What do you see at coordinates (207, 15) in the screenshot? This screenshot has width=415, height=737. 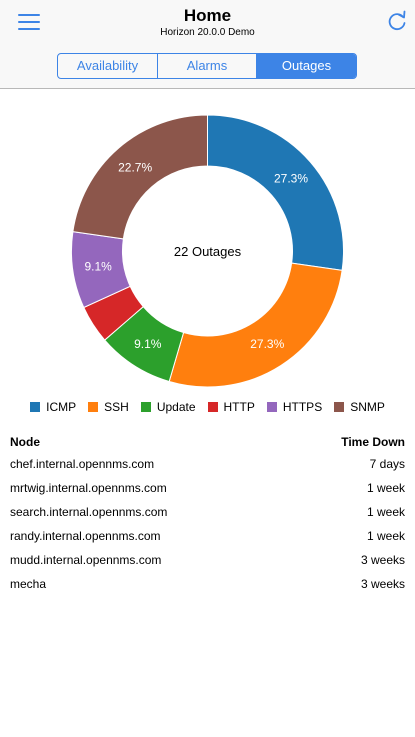 I see `page-title: Home` at bounding box center [207, 15].